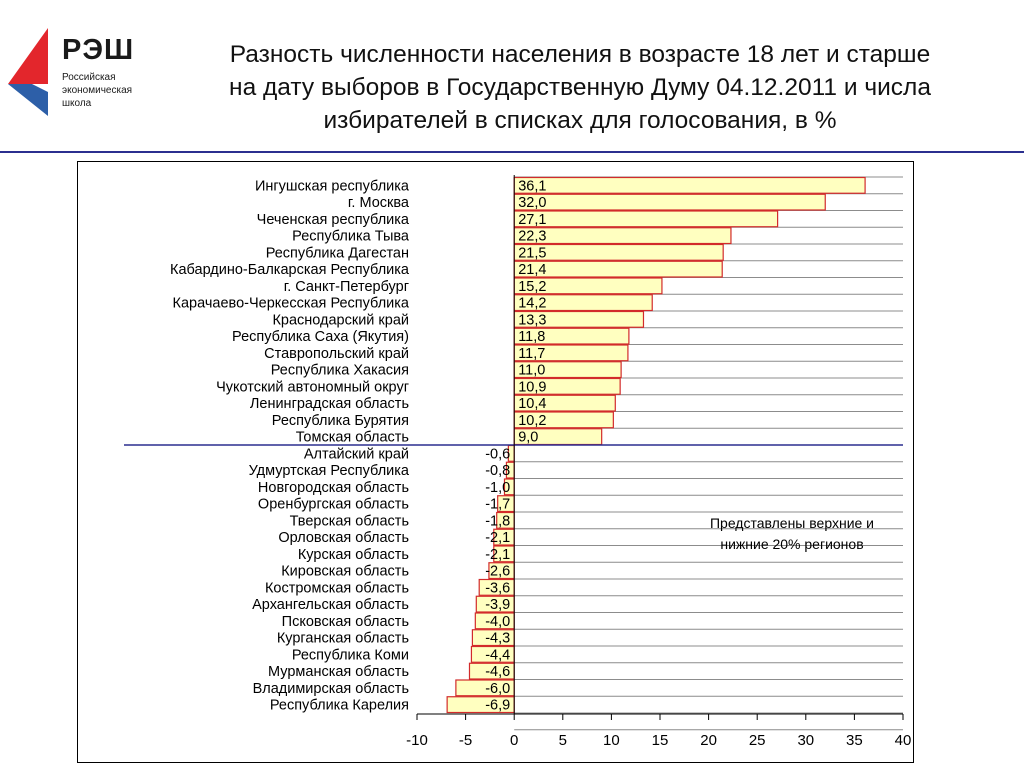 This screenshot has width=1024, height=768. I want to click on data-label: 14,2, so click(532, 304).